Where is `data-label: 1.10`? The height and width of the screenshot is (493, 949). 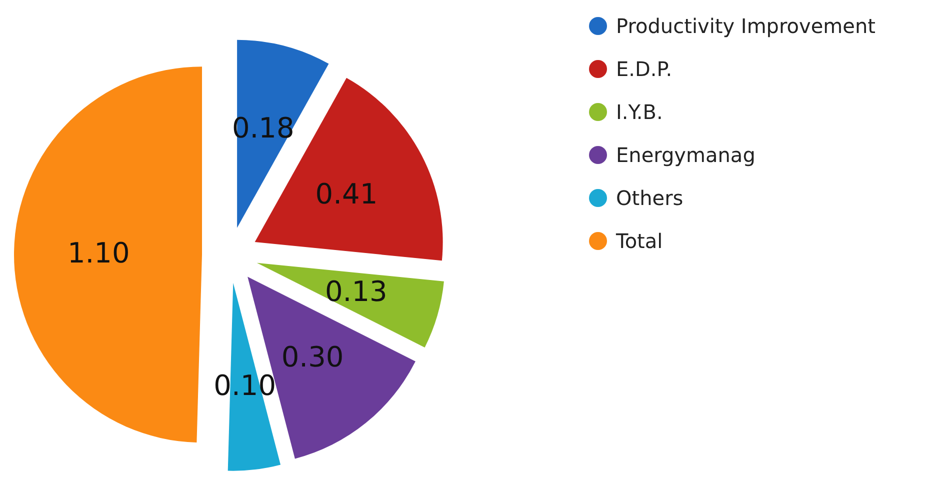
data-label: 1.10 is located at coordinates (98, 253).